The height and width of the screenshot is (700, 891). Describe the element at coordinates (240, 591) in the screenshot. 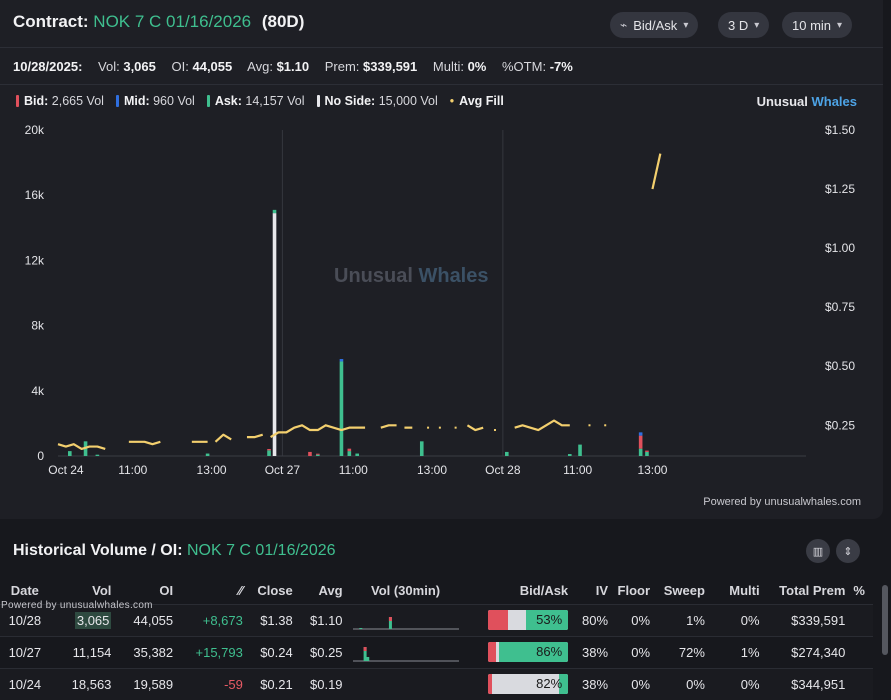

I see `column-header: ∕∕` at that location.